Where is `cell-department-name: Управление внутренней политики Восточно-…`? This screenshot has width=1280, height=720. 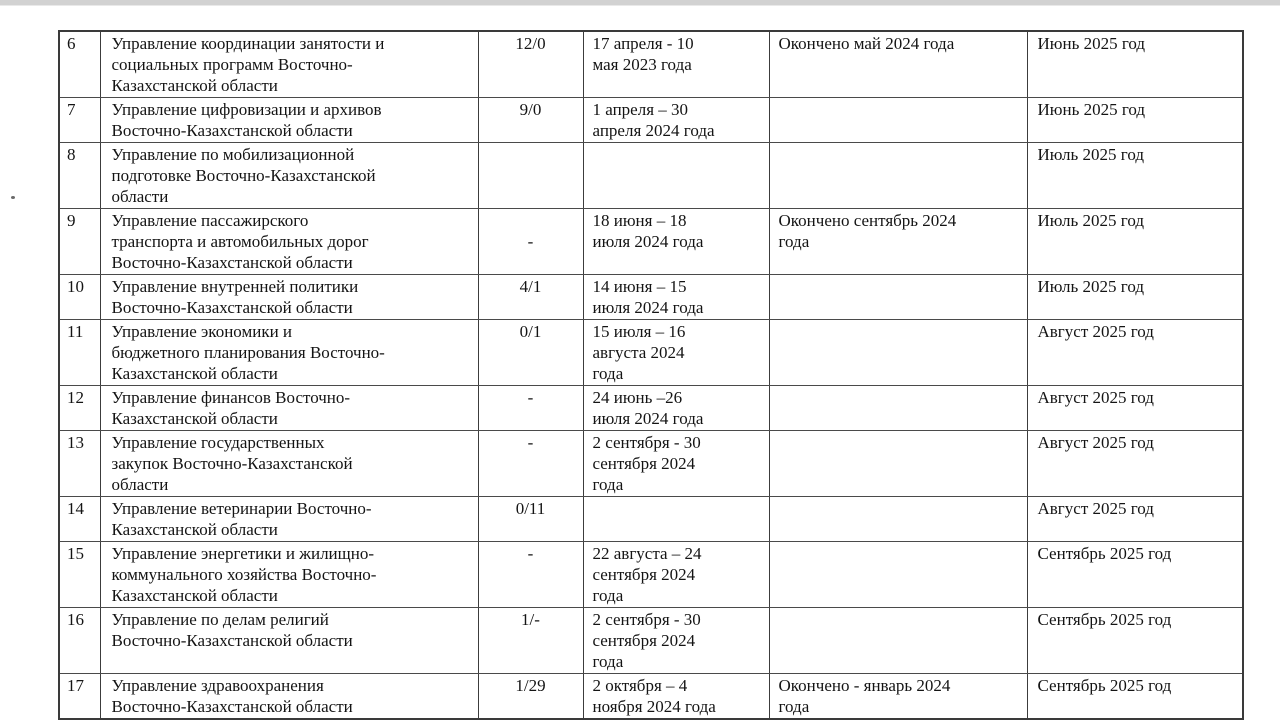 cell-department-name: Управление внутренней политики Восточно-… is located at coordinates (289, 297).